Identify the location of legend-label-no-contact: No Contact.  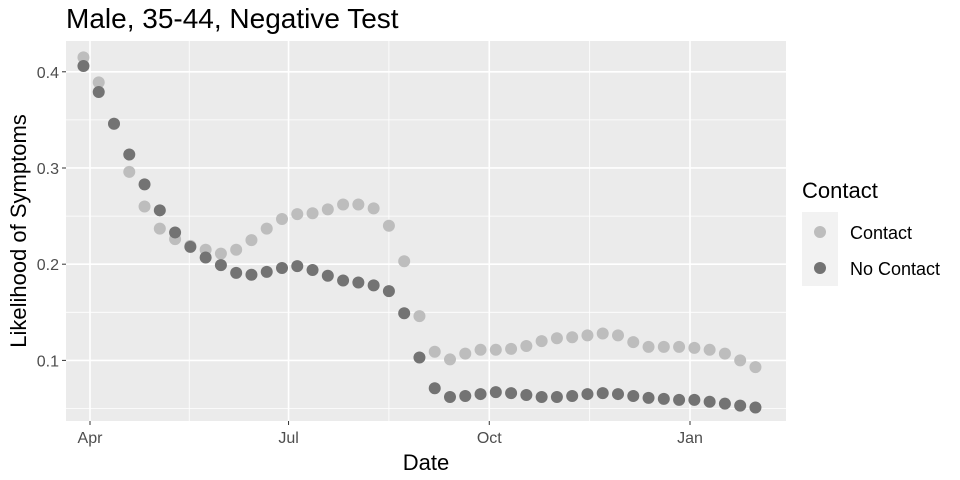
(895, 269).